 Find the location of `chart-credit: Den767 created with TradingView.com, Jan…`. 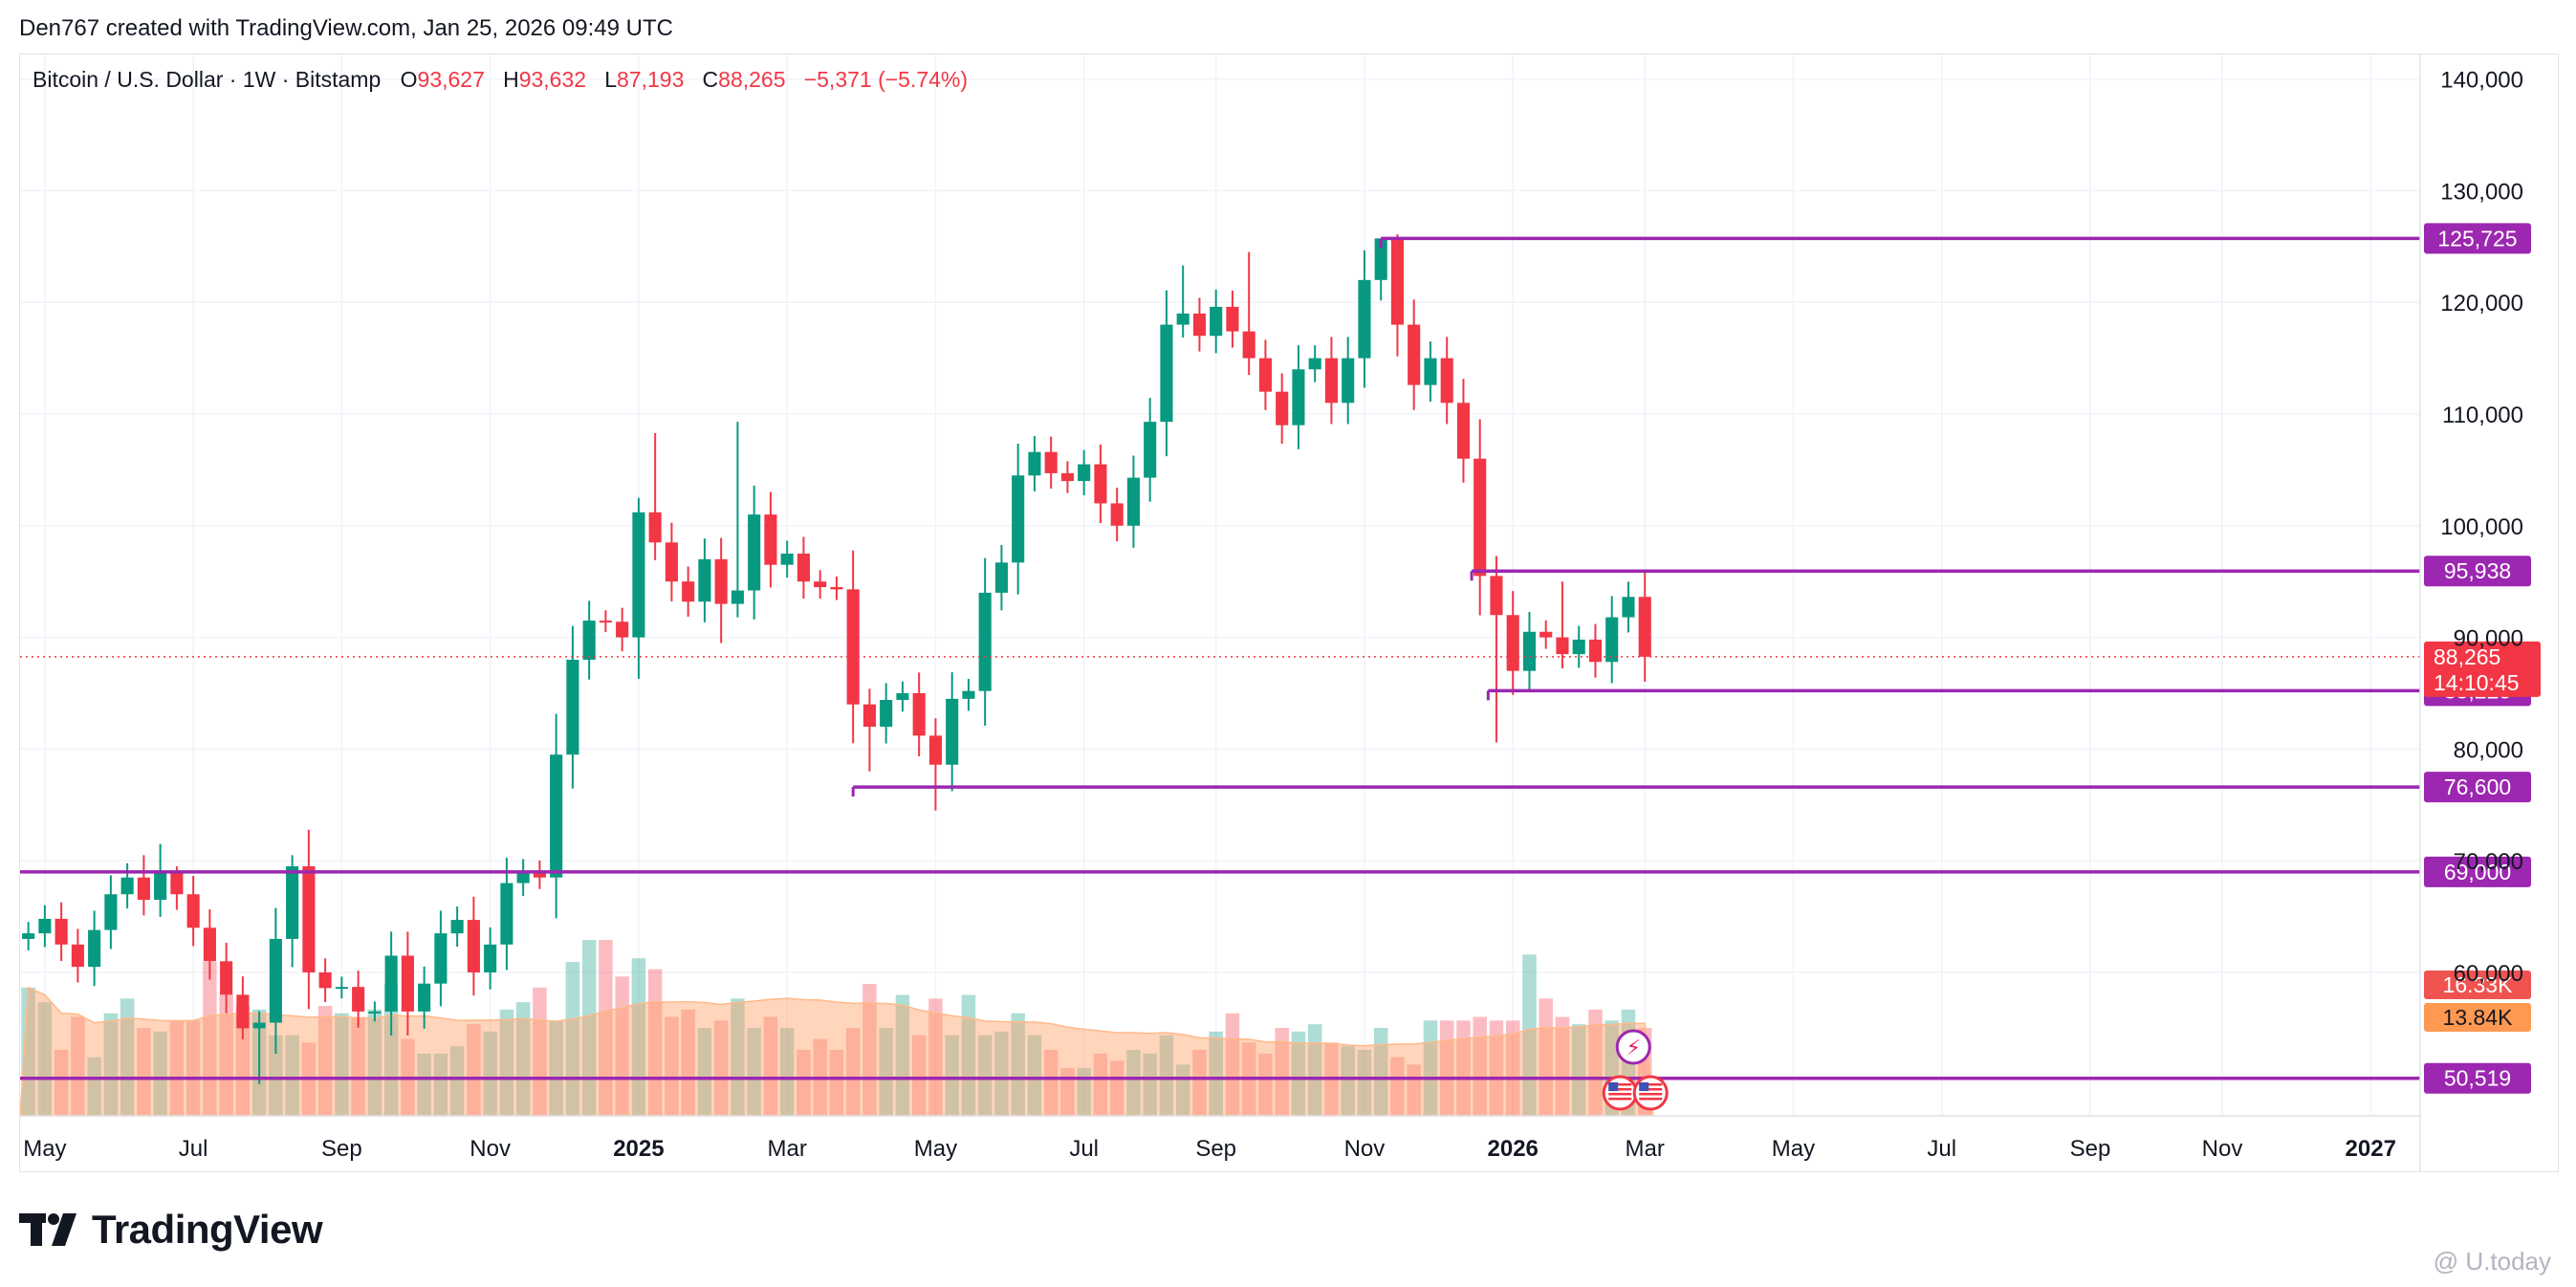

chart-credit: Den767 created with TradingView.com, Jan… is located at coordinates (346, 28).